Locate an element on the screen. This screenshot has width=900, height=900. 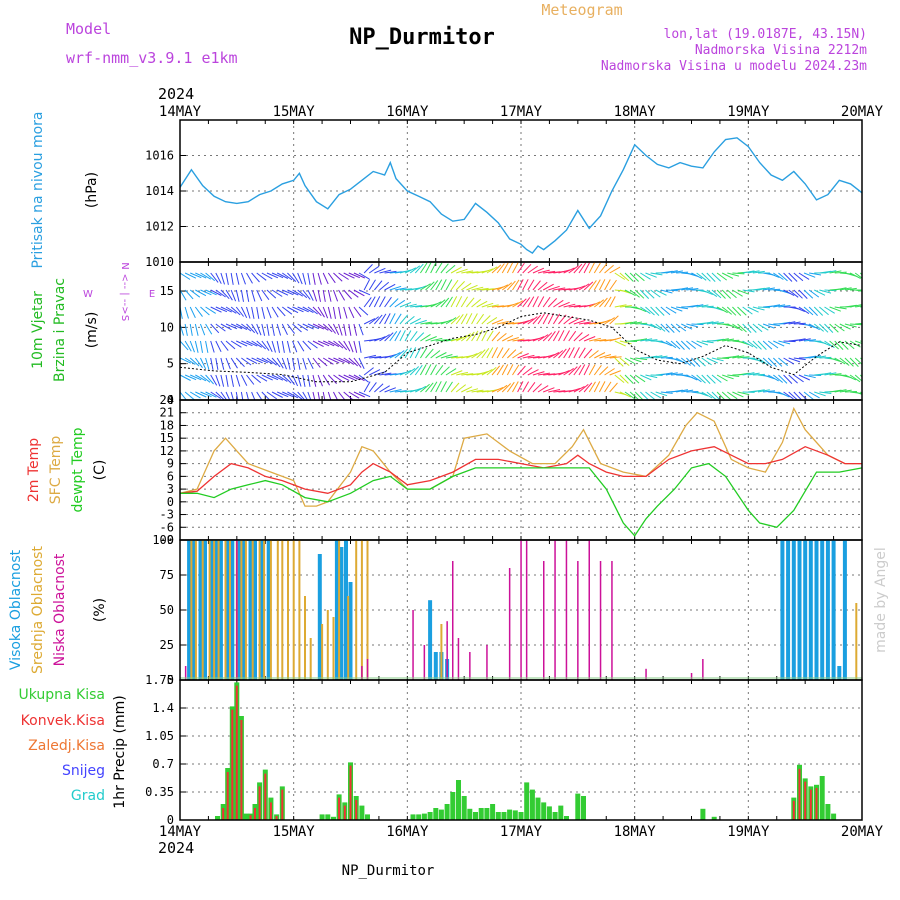
y-tick-label: 75 is located at coordinates (167, 575).